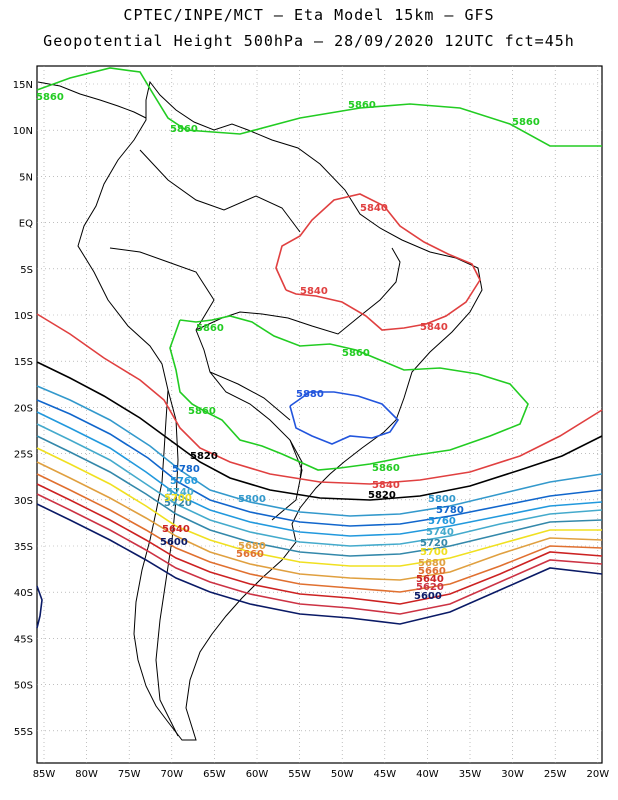  What do you see at coordinates (23, 362) in the screenshot?
I see `lat-tick-label: 15S` at bounding box center [23, 362].